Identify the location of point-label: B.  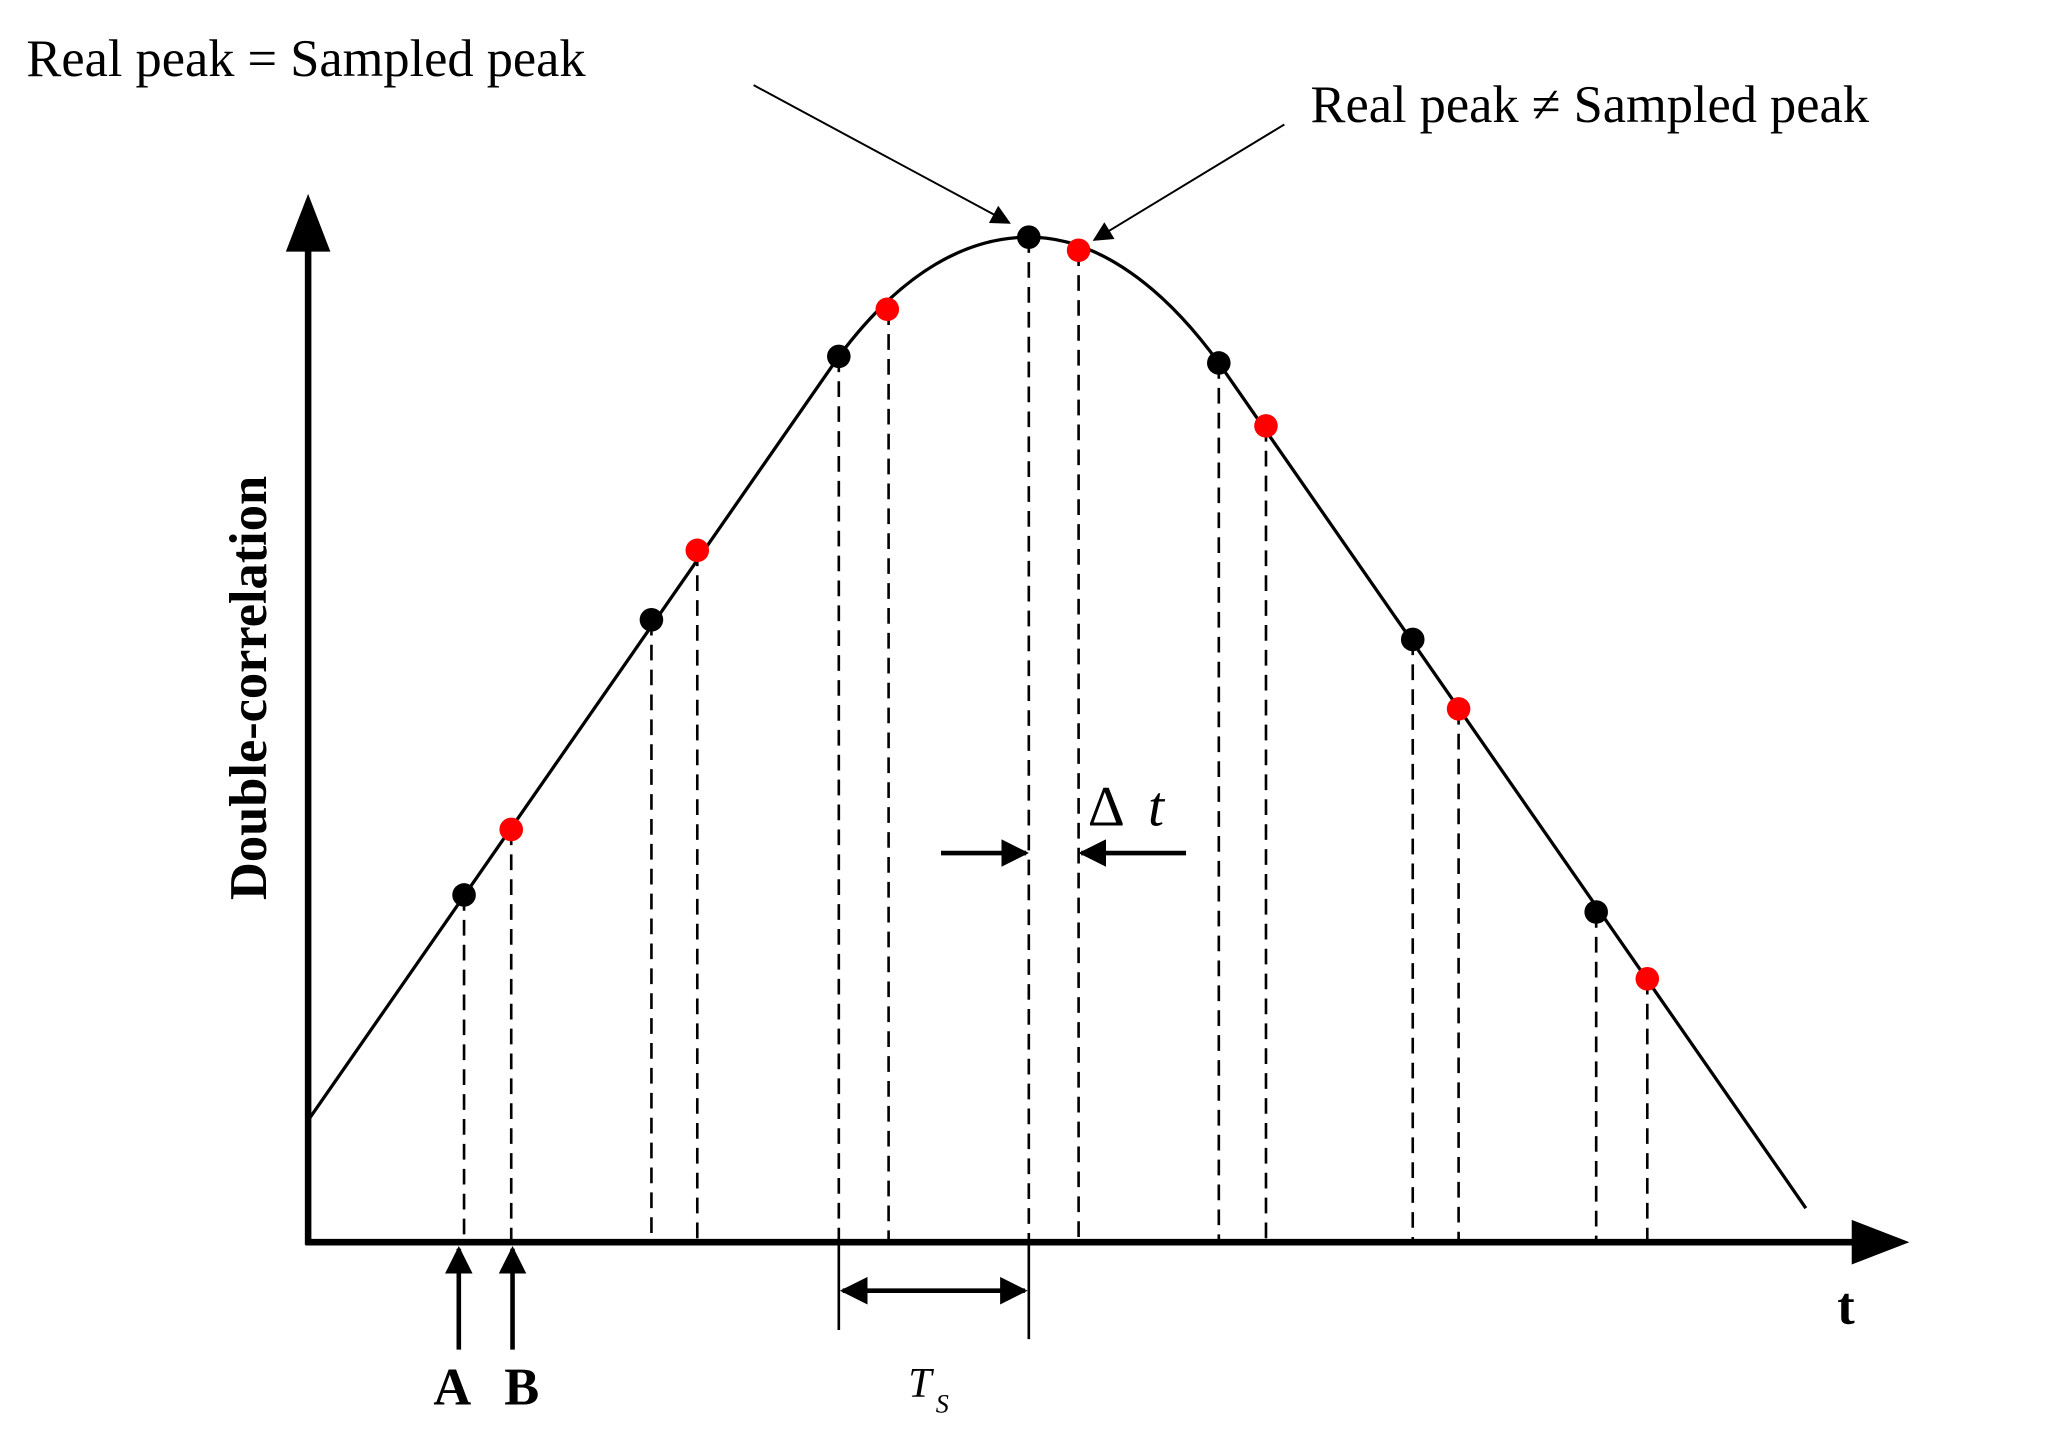
(521, 1388).